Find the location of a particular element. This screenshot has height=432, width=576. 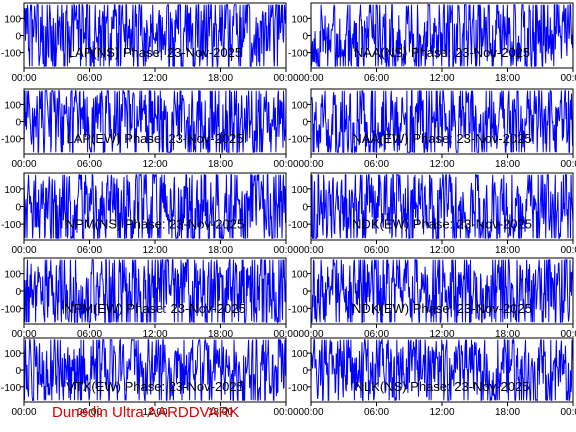

panel-title: NAA(NS) Phase: 23-Nov-2025 is located at coordinates (442, 52).